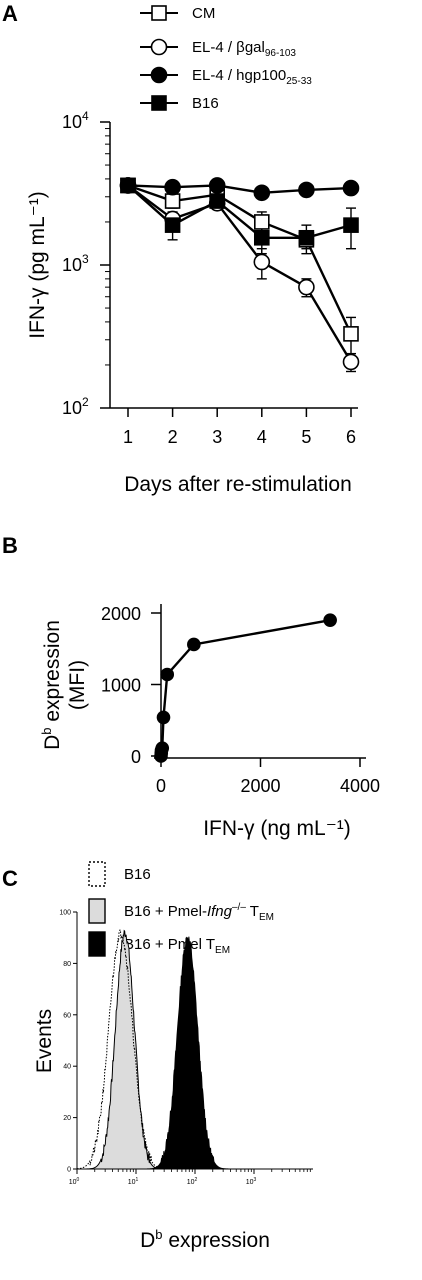 The height and width of the screenshot is (1280, 422). Describe the element at coordinates (77, 685) in the screenshot. I see `y-axis-title-line2: (MFI)` at that location.